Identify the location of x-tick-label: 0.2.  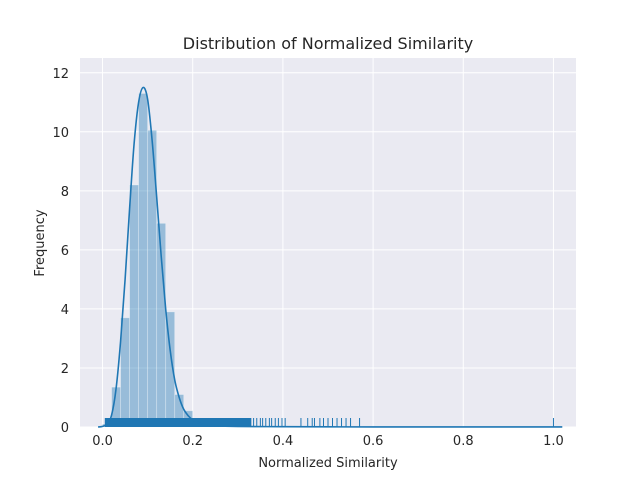
(192, 441).